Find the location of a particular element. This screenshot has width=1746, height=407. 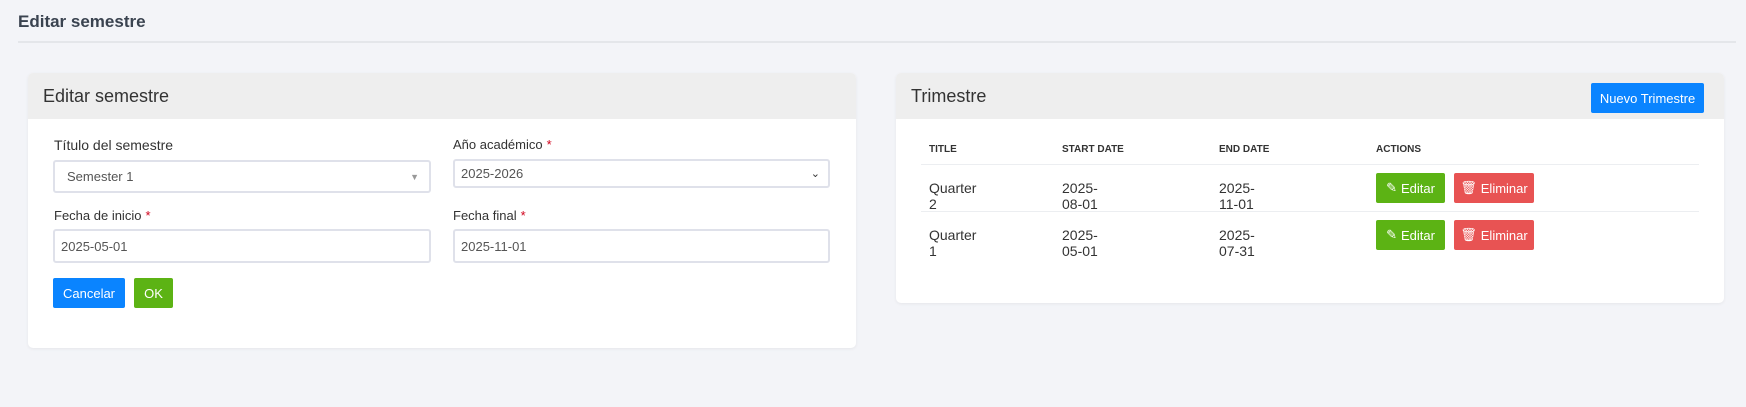

column-header-start-date: START DATE is located at coordinates (1093, 149).